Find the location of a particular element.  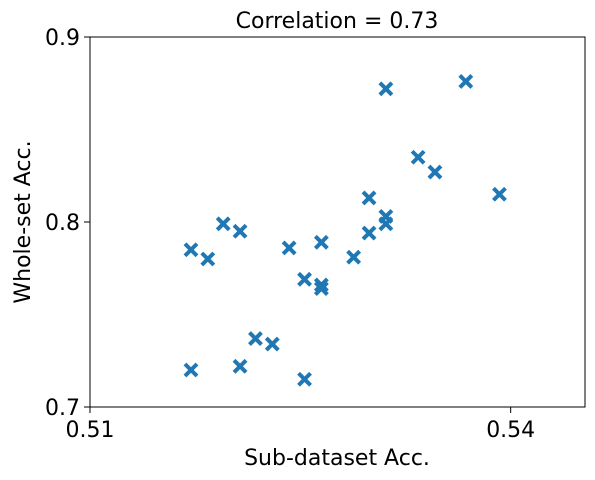

y-tick-label: 0.9 is located at coordinates (62, 38).